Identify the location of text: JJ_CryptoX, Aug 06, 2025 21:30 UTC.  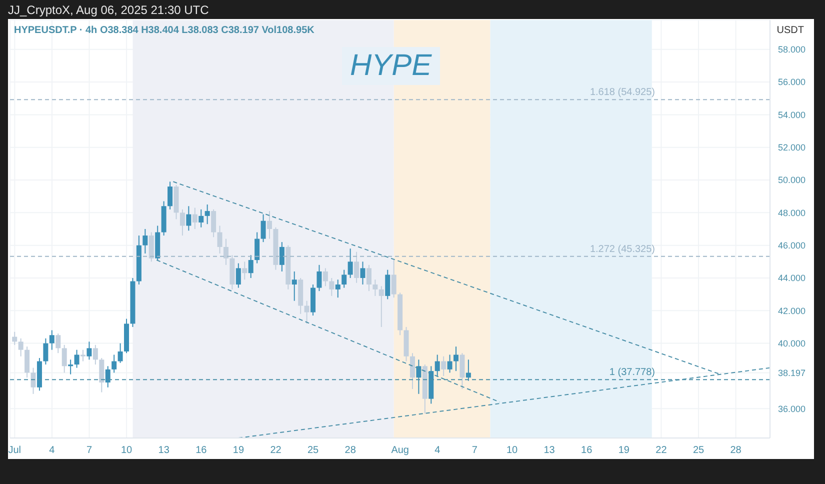
(108, 10).